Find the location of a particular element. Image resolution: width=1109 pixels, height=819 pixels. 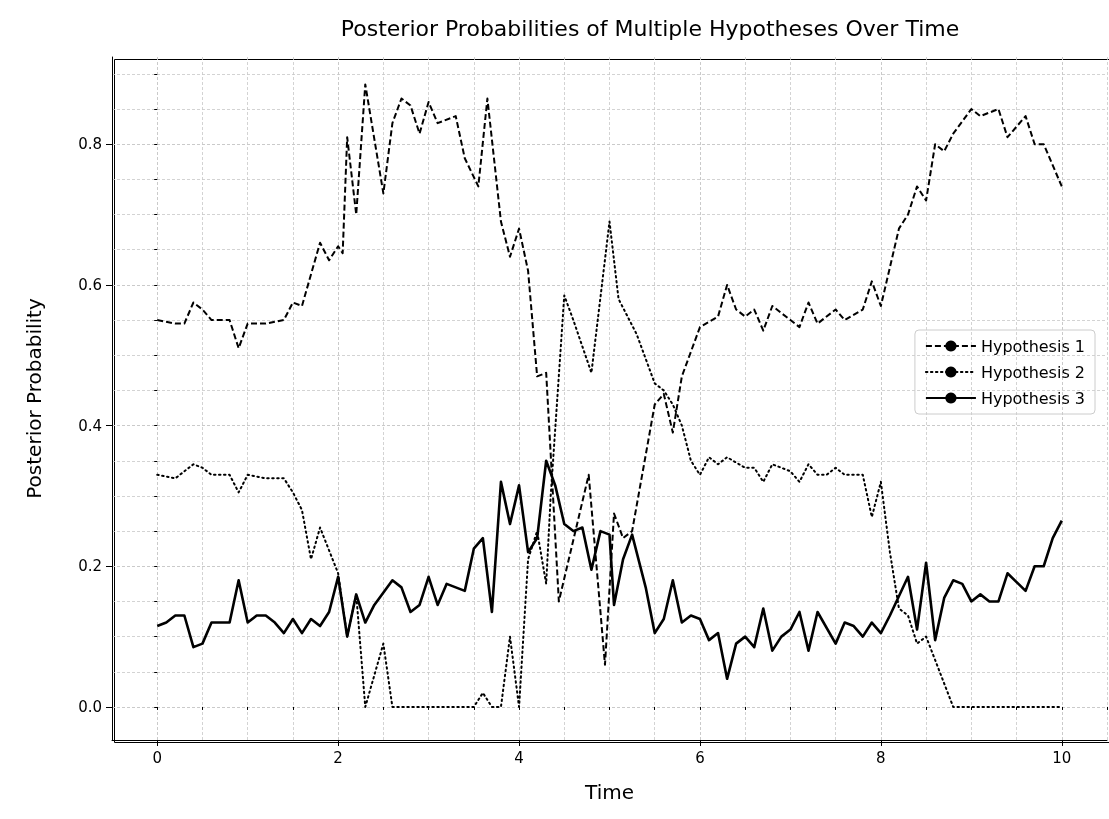

y-tick-label: 0.6 is located at coordinates (90, 284).